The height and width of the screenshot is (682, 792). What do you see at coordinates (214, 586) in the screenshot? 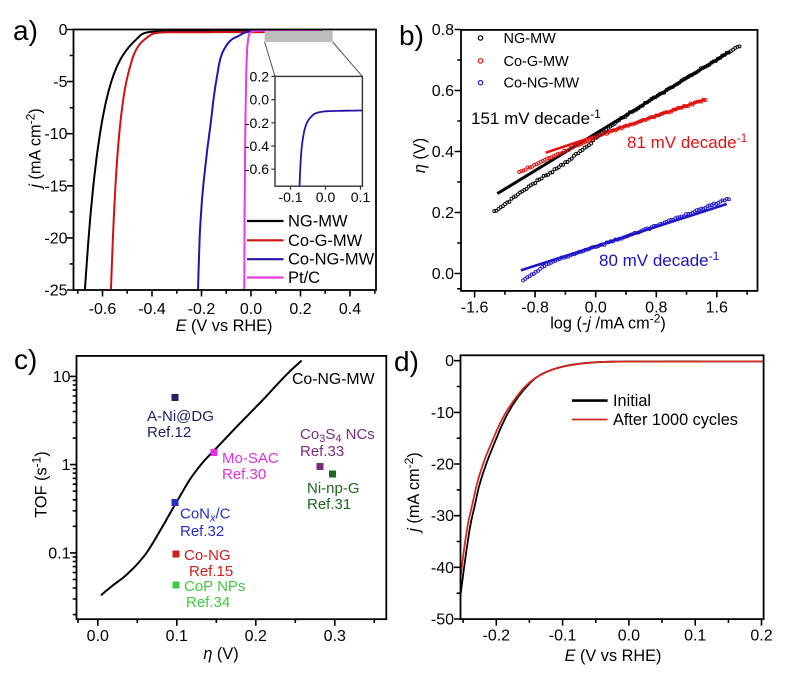
I see `svg-text: CoP NPs` at bounding box center [214, 586].